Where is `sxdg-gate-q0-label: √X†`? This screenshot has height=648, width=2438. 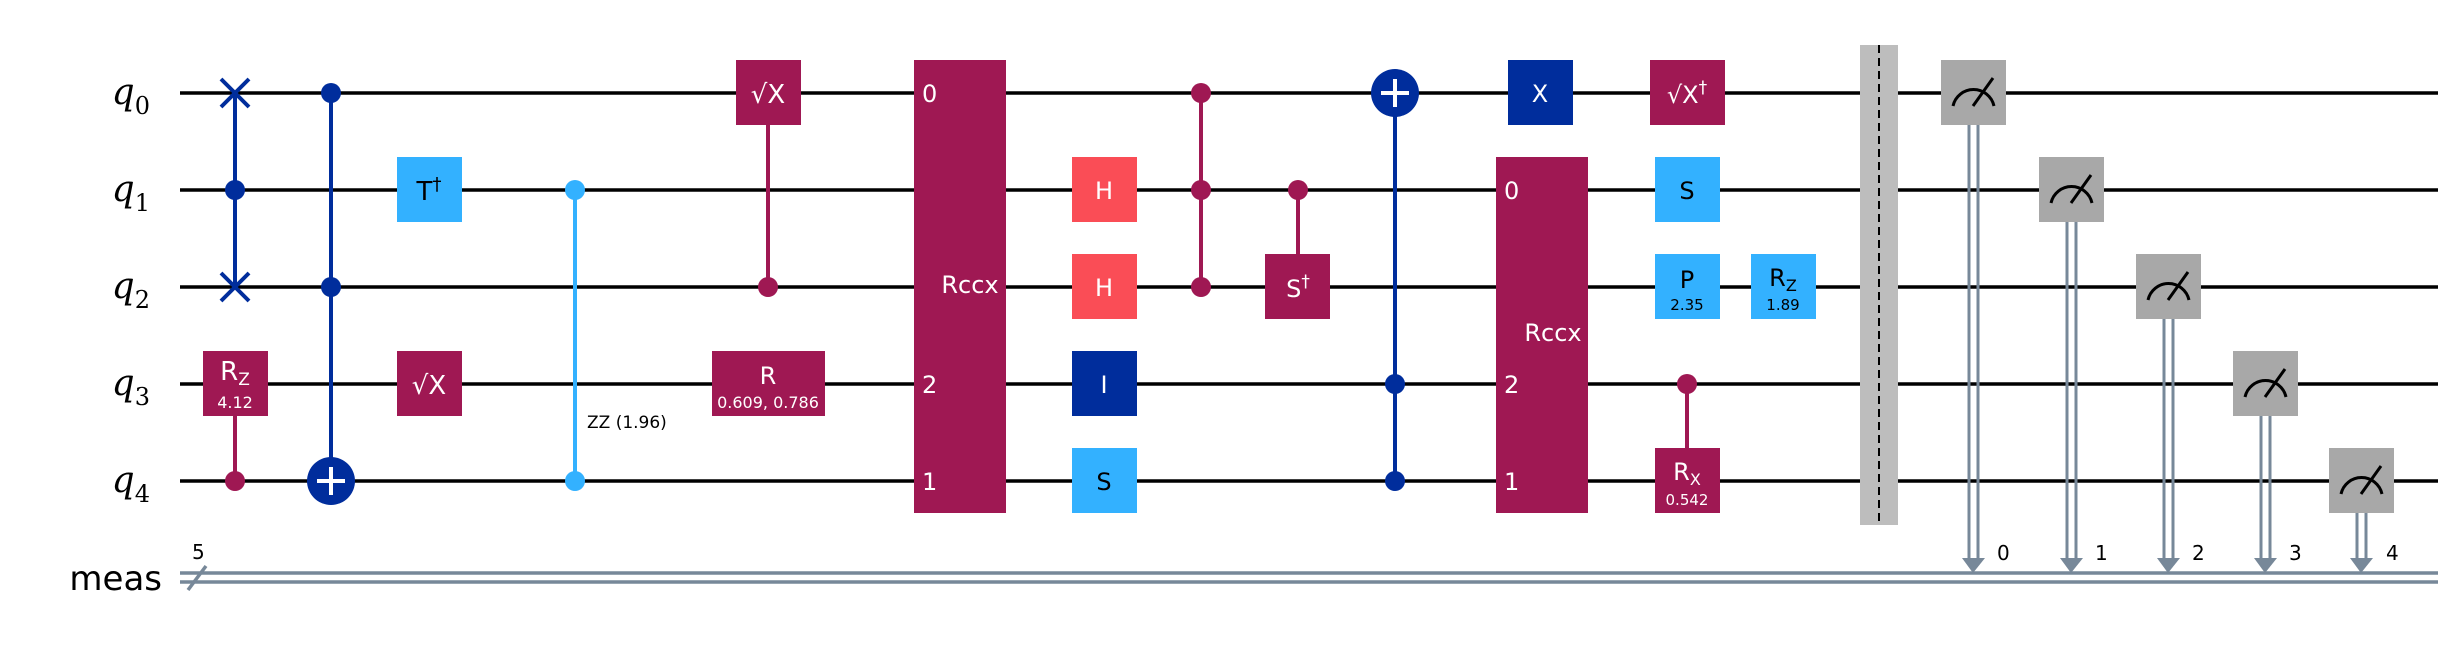 sxdg-gate-q0-label: √X† is located at coordinates (1687, 93).